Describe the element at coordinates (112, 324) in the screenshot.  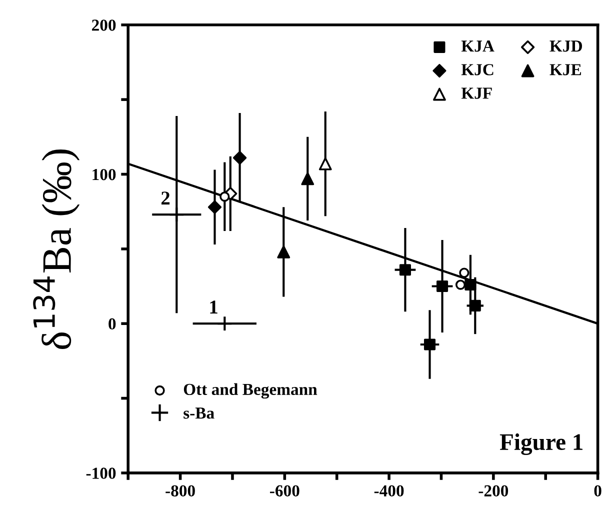
I see `y-tick-label: 0` at that location.